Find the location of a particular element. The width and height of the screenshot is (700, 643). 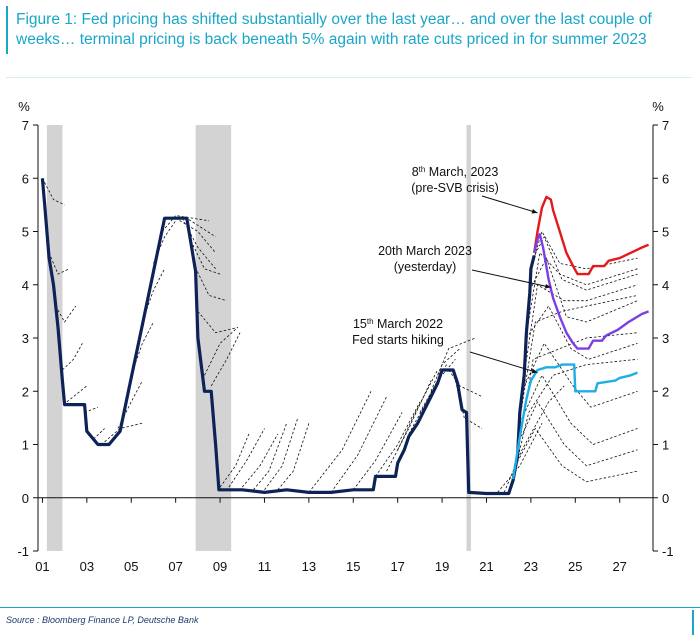

annotation-label-2: 15th March 2022 is located at coordinates (398, 324).